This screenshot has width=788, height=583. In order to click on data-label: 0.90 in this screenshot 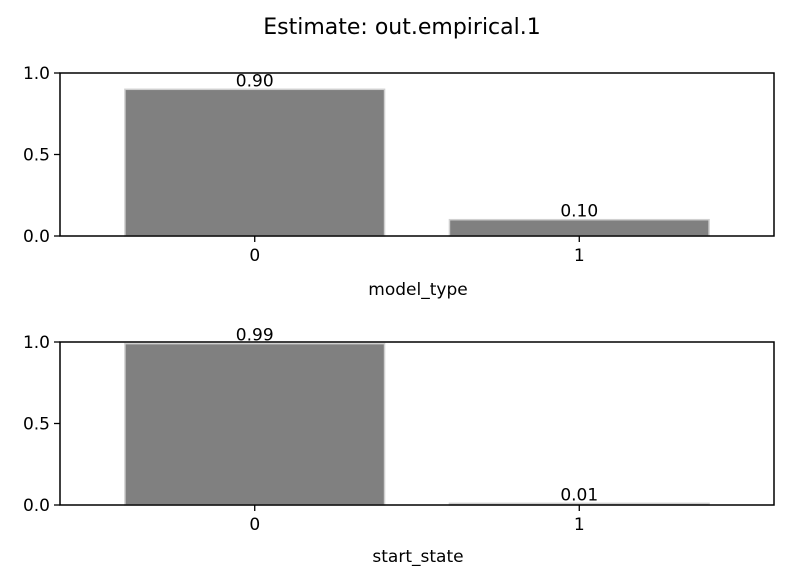, I will do `click(255, 81)`.